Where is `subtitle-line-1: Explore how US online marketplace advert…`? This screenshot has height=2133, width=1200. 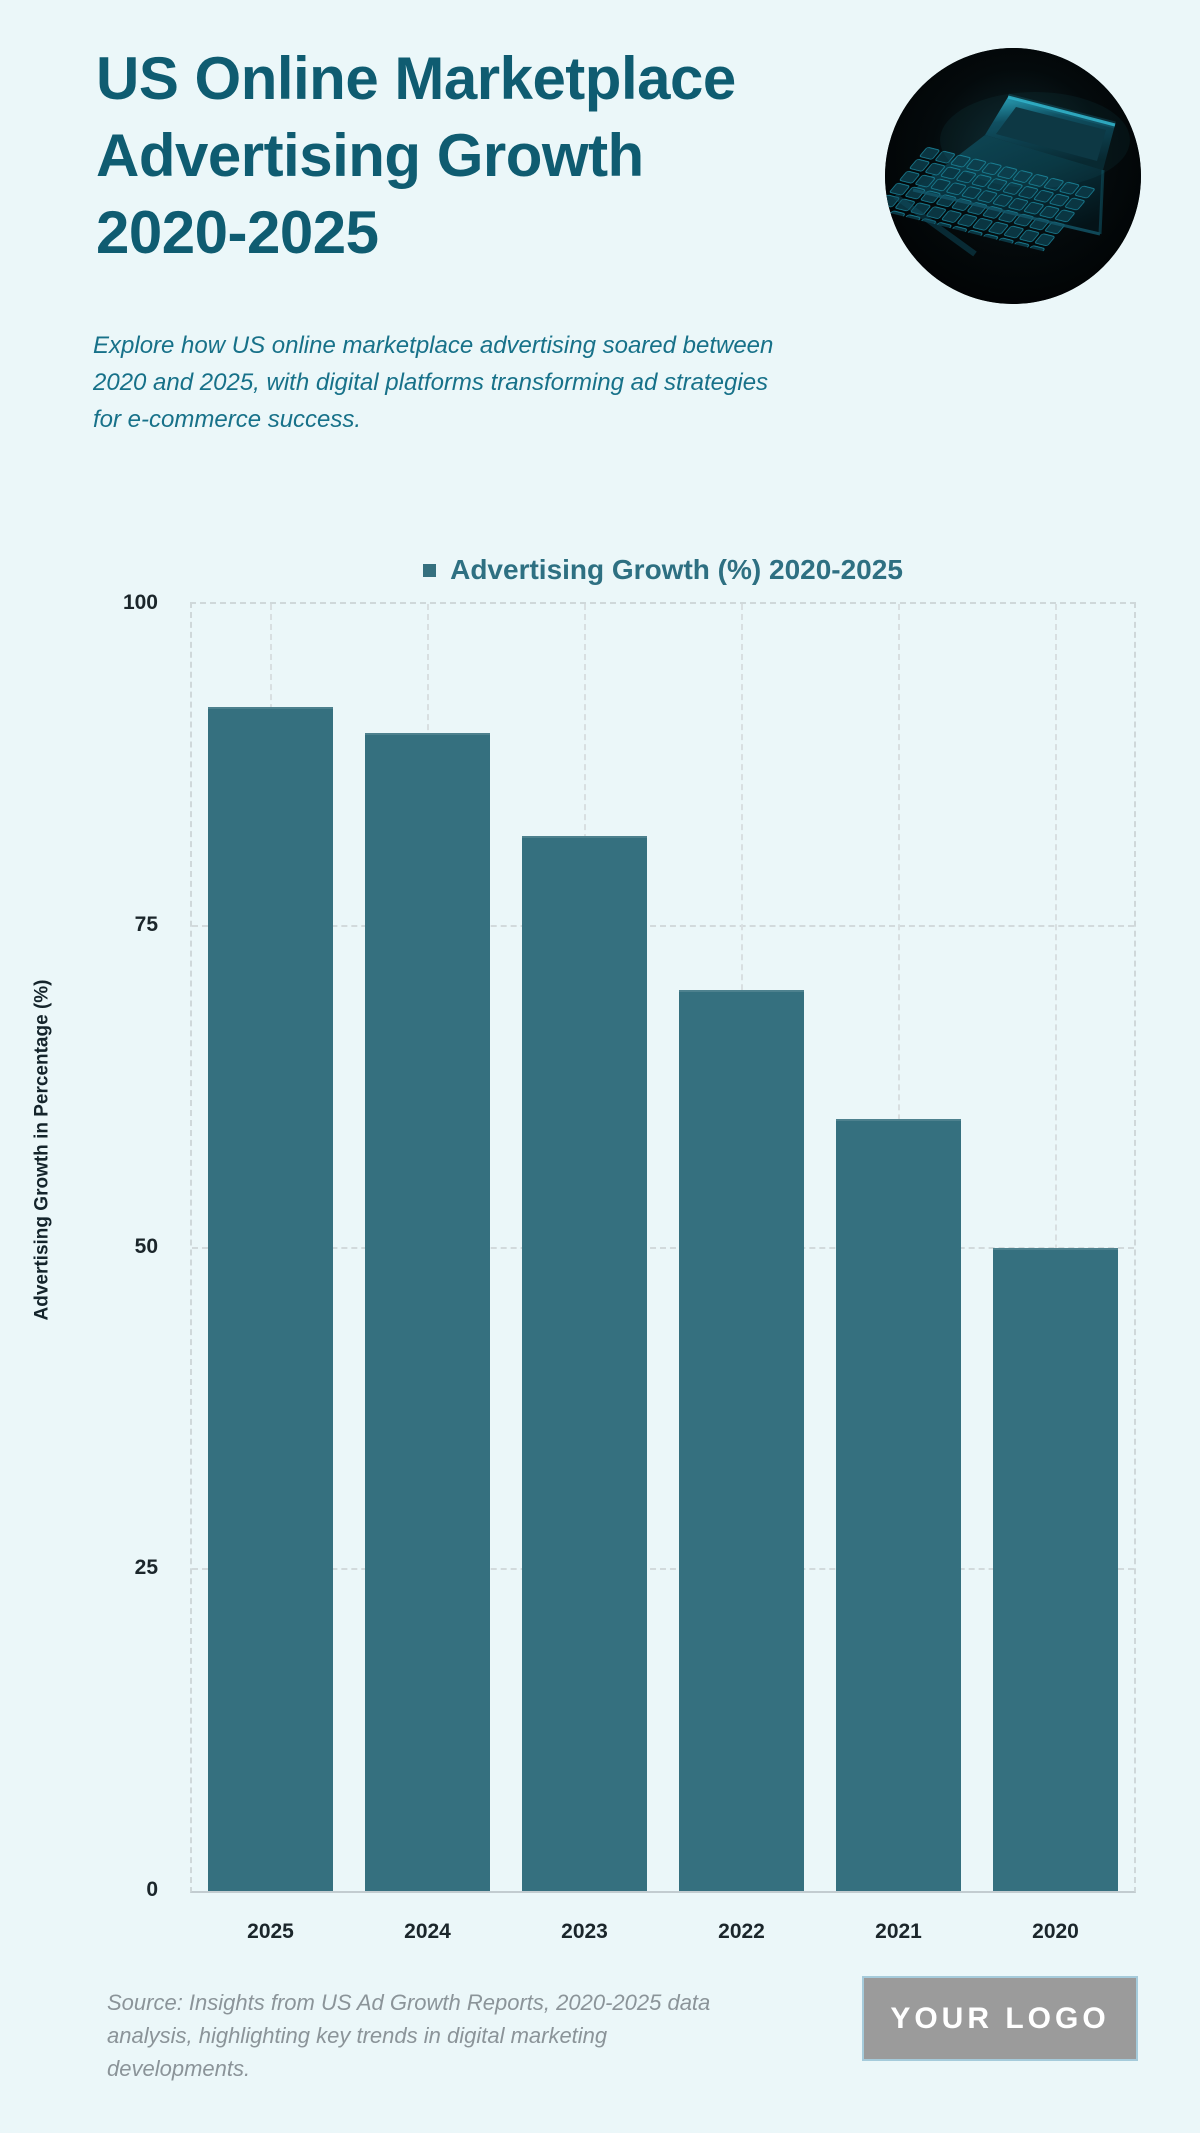 subtitle-line-1: Explore how US online marketplace advert… is located at coordinates (433, 345).